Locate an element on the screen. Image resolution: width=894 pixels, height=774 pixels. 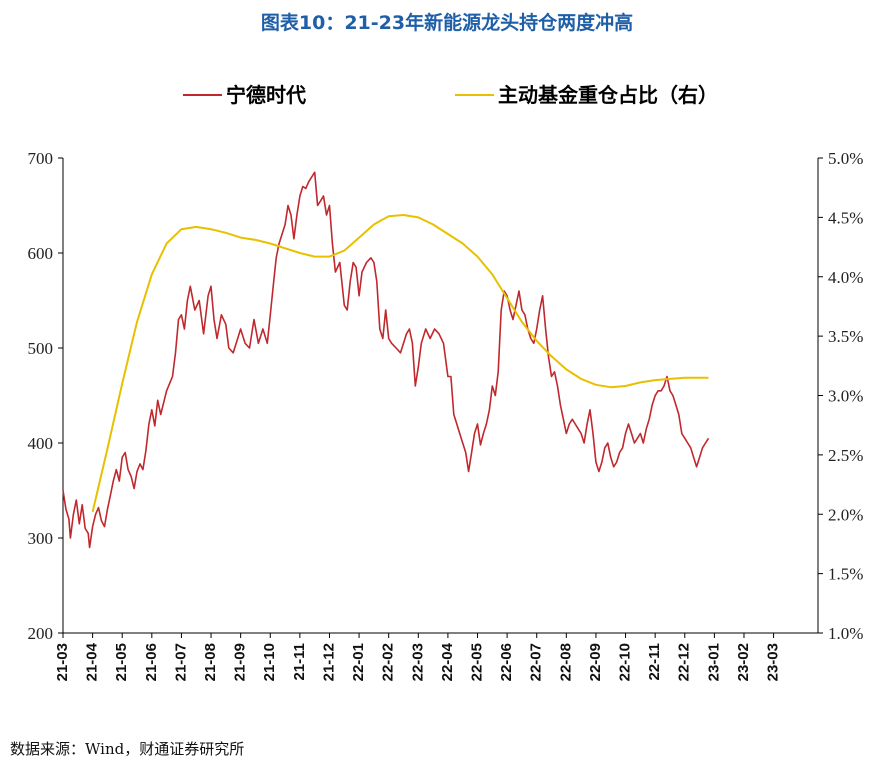
y-left-tick-label: 600 is located at coordinates (41, 253).